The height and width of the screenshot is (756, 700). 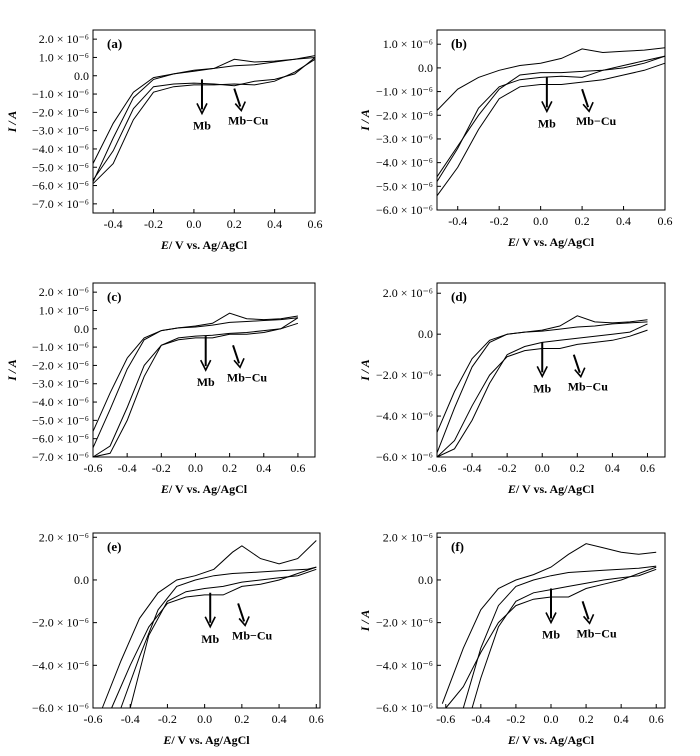 What do you see at coordinates (60, 347) in the screenshot?
I see `y-tick-label: −1.0 × 10⁻⁶` at bounding box center [60, 347].